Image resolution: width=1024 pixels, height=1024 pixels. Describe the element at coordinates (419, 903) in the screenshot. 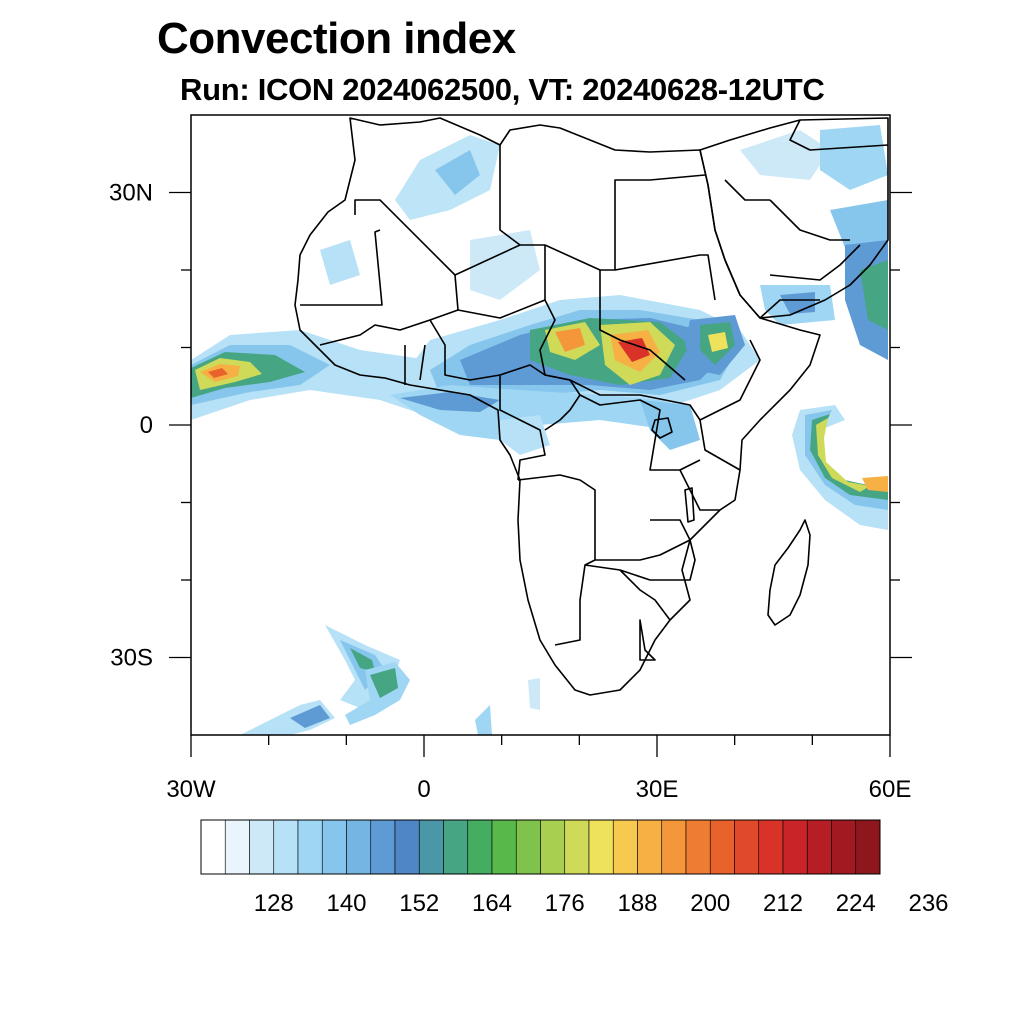

I see `colorbar-label: 152` at that location.